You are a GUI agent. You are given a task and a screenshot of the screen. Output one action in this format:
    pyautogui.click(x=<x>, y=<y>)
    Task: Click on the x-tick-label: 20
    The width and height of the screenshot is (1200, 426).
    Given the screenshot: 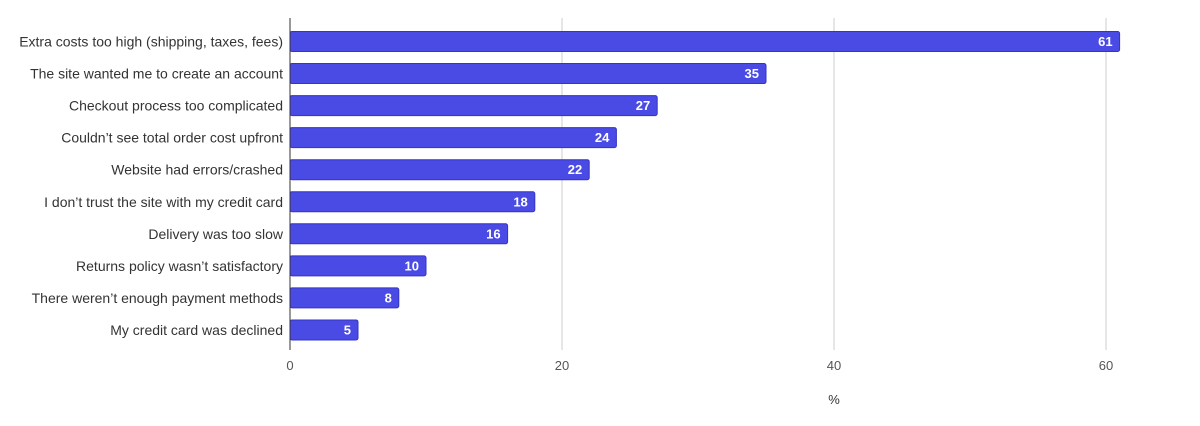 What is the action you would take?
    pyautogui.click(x=562, y=365)
    